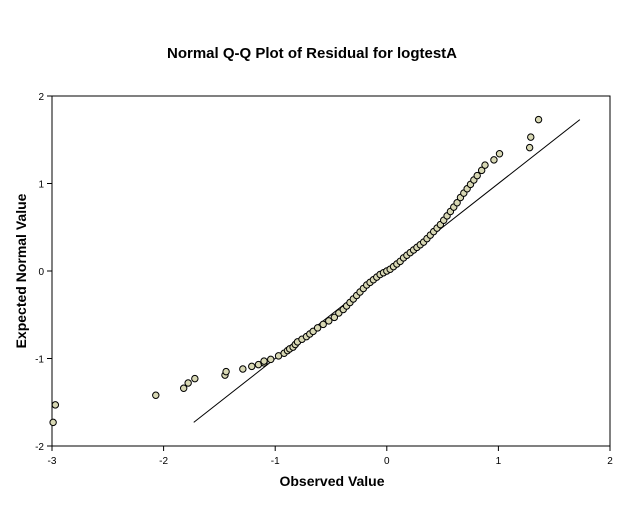 This screenshot has height=505, width=625. Describe the element at coordinates (39, 447) in the screenshot. I see `y-tick-label: -2` at that location.